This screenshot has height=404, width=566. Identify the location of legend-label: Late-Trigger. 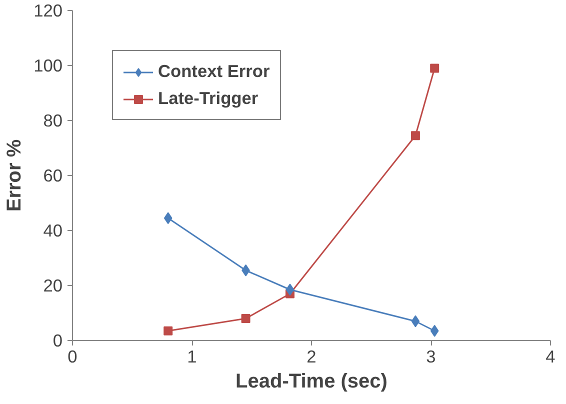
(208, 98).